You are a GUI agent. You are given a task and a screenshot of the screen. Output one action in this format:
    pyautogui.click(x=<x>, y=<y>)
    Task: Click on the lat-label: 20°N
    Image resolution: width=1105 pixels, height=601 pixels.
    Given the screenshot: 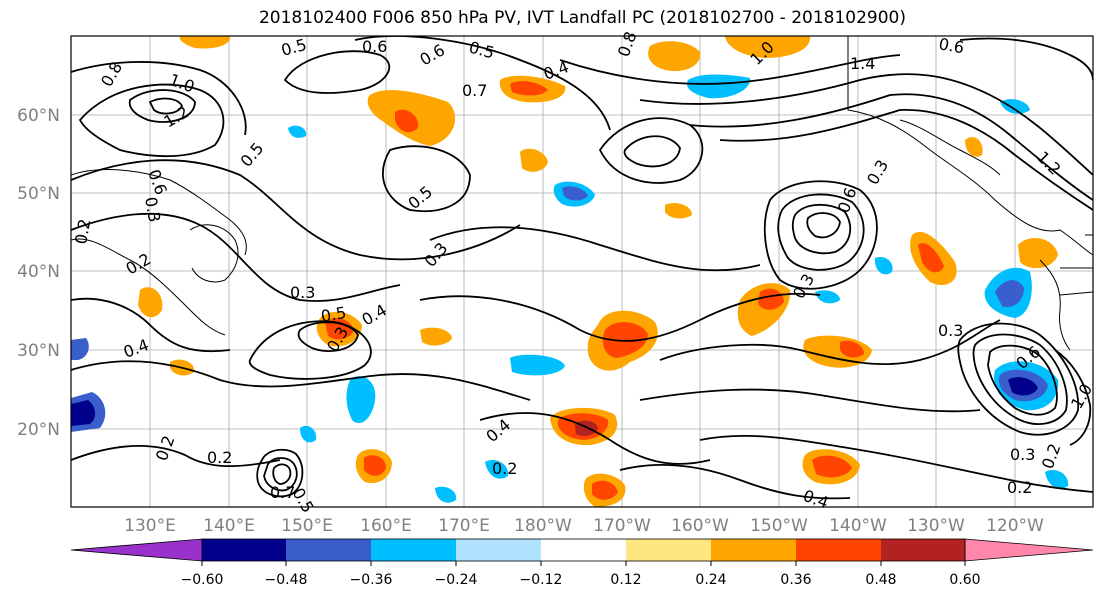 What is the action you would take?
    pyautogui.click(x=38, y=430)
    